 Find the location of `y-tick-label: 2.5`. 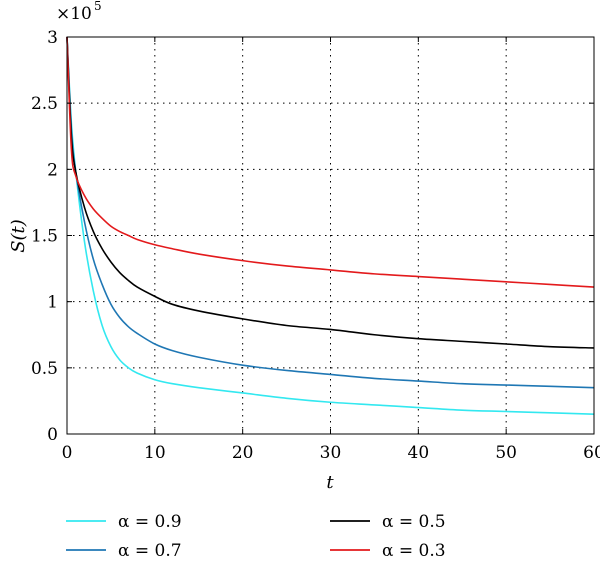

y-tick-label: 2.5 is located at coordinates (44, 104).